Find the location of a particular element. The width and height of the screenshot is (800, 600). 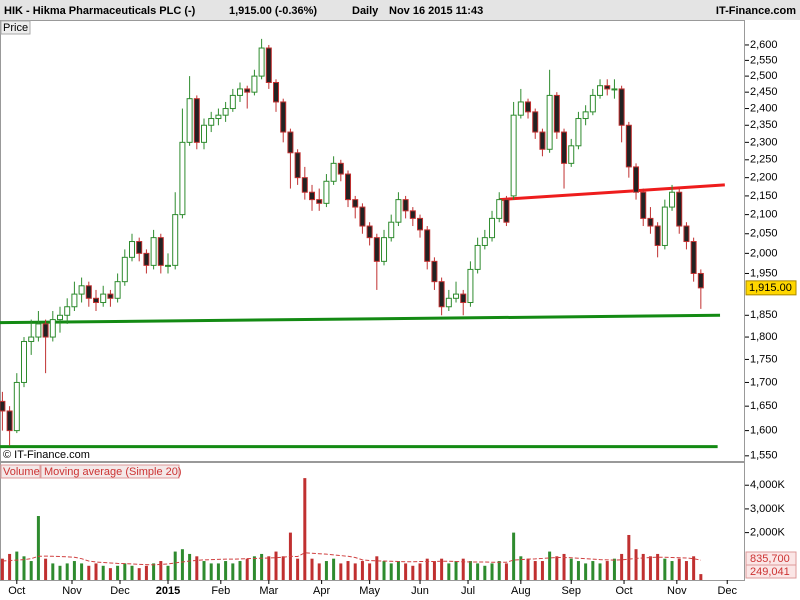

ma-last-label: 835,700 is located at coordinates (770, 559).